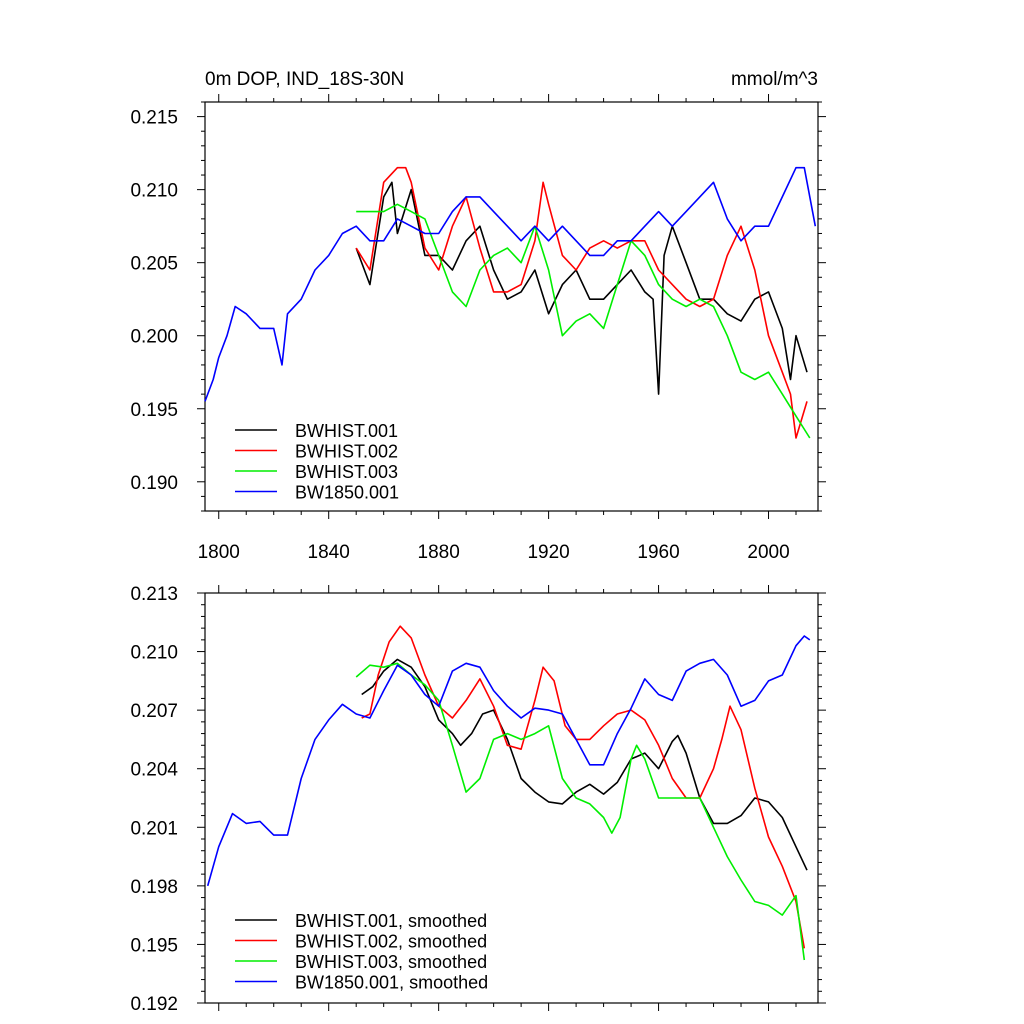 This screenshot has height=1024, width=1024. What do you see at coordinates (154, 828) in the screenshot?
I see `y-tick-label: 0.201` at bounding box center [154, 828].